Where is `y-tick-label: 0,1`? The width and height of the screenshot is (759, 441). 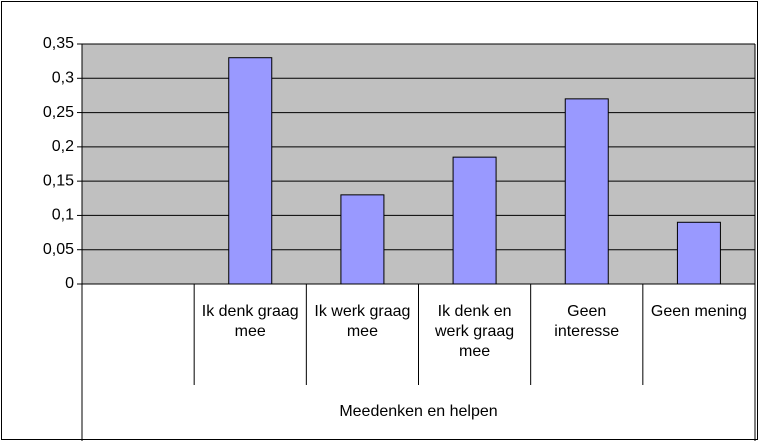
y-tick-label: 0,1 is located at coordinates (63, 215).